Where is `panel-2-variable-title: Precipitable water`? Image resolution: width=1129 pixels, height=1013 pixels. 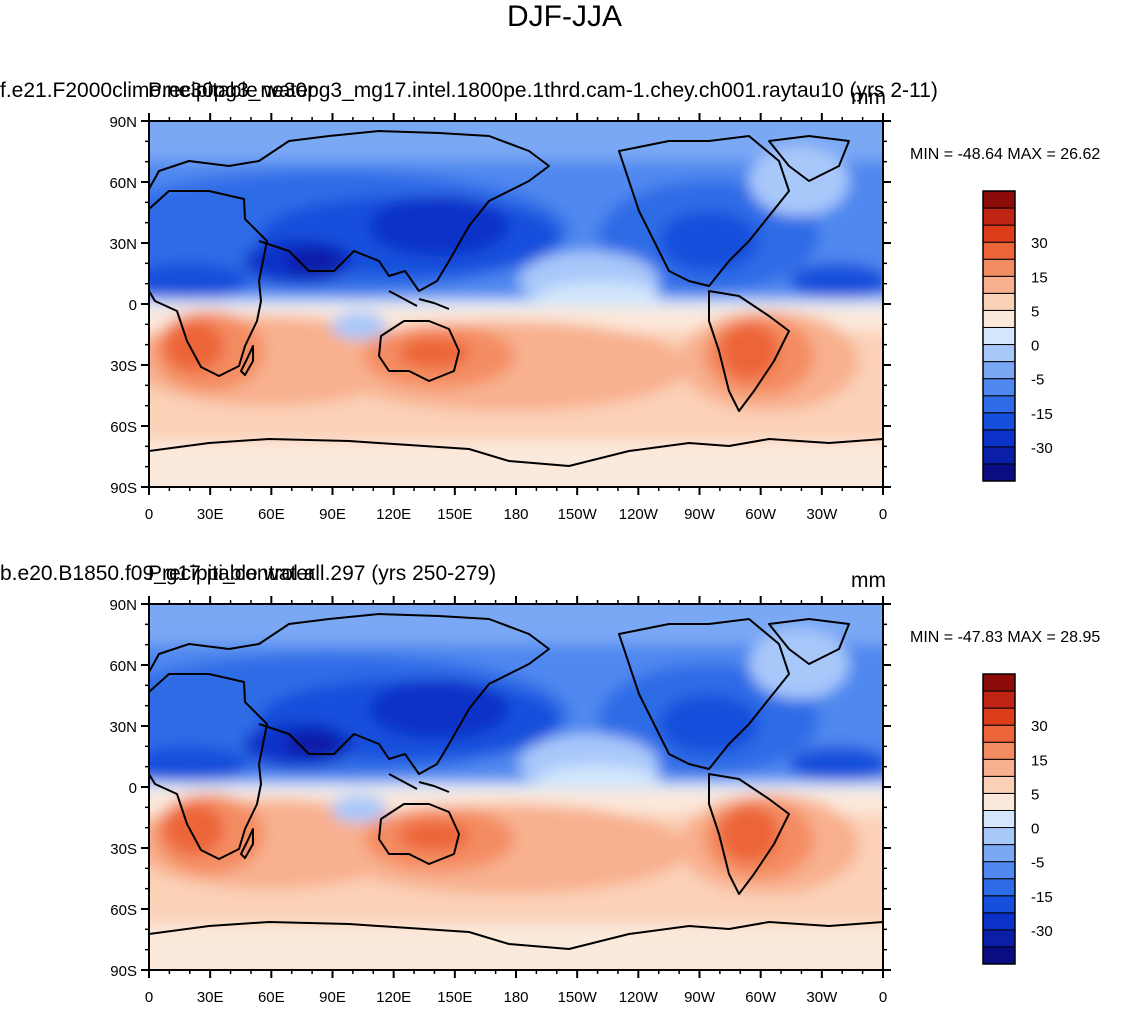 panel-2-variable-title: Precipitable water is located at coordinates (231, 573).